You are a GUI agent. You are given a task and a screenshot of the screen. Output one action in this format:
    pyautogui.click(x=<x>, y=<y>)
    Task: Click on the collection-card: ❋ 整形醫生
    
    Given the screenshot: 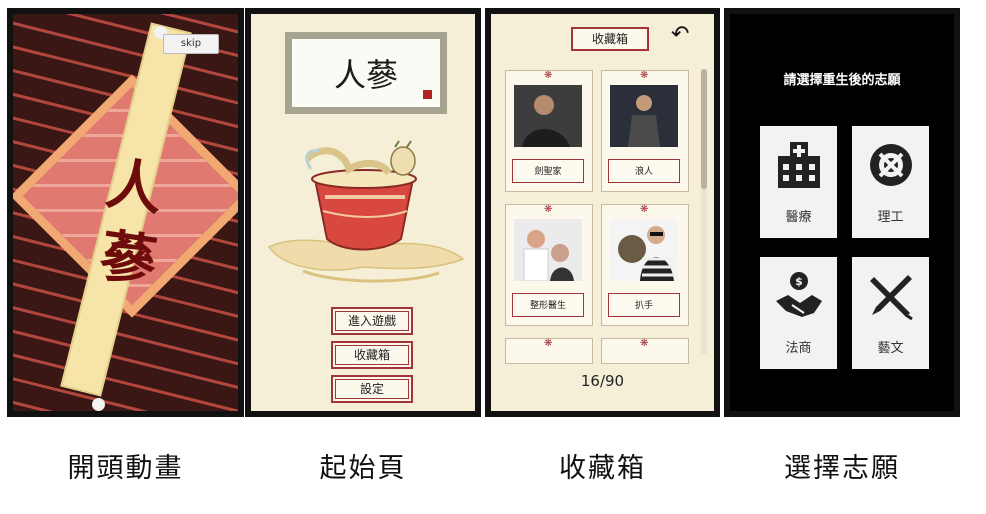 What is the action you would take?
    pyautogui.click(x=549, y=265)
    